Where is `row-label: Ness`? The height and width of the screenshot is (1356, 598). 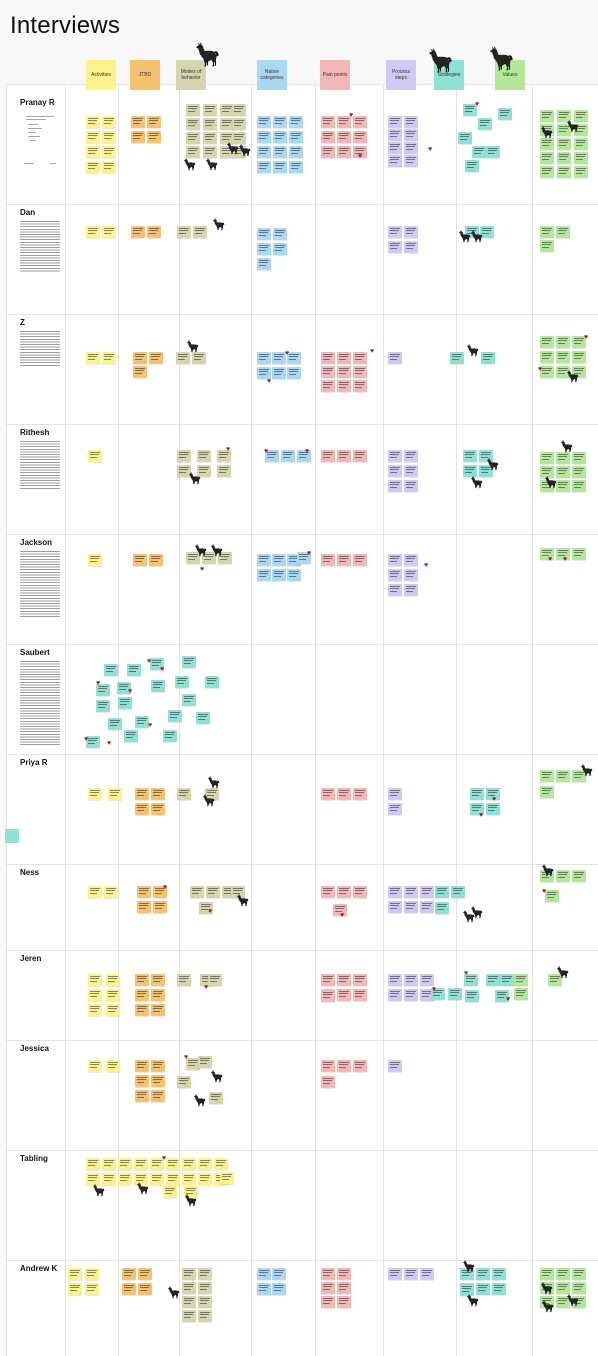
row-label: Ness is located at coordinates (30, 872).